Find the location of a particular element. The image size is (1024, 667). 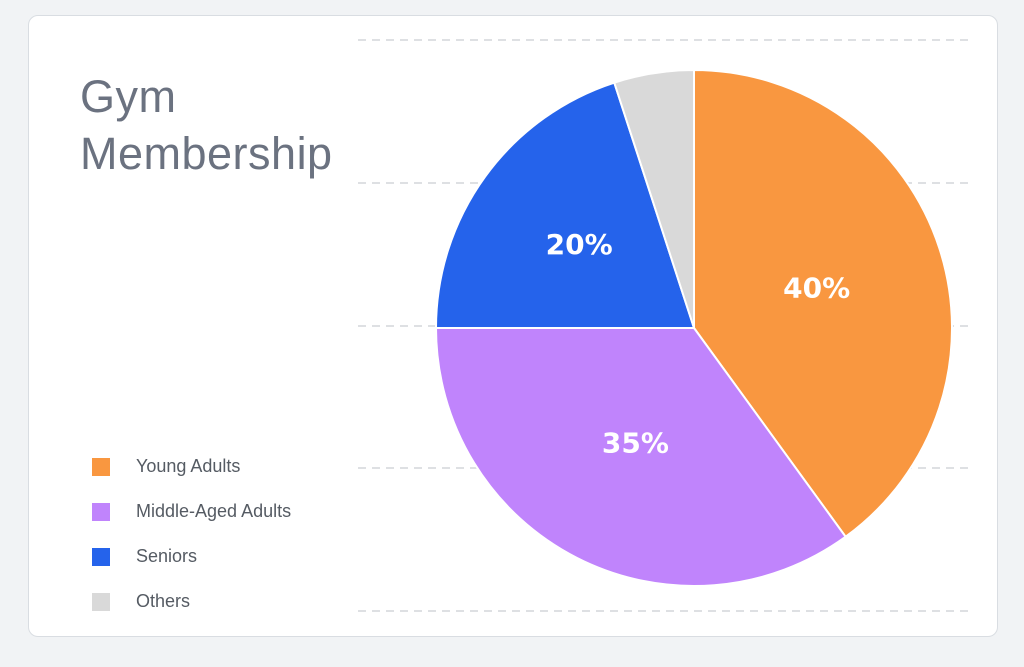

legend-swatch-middle-aged-adults is located at coordinates (101, 511).